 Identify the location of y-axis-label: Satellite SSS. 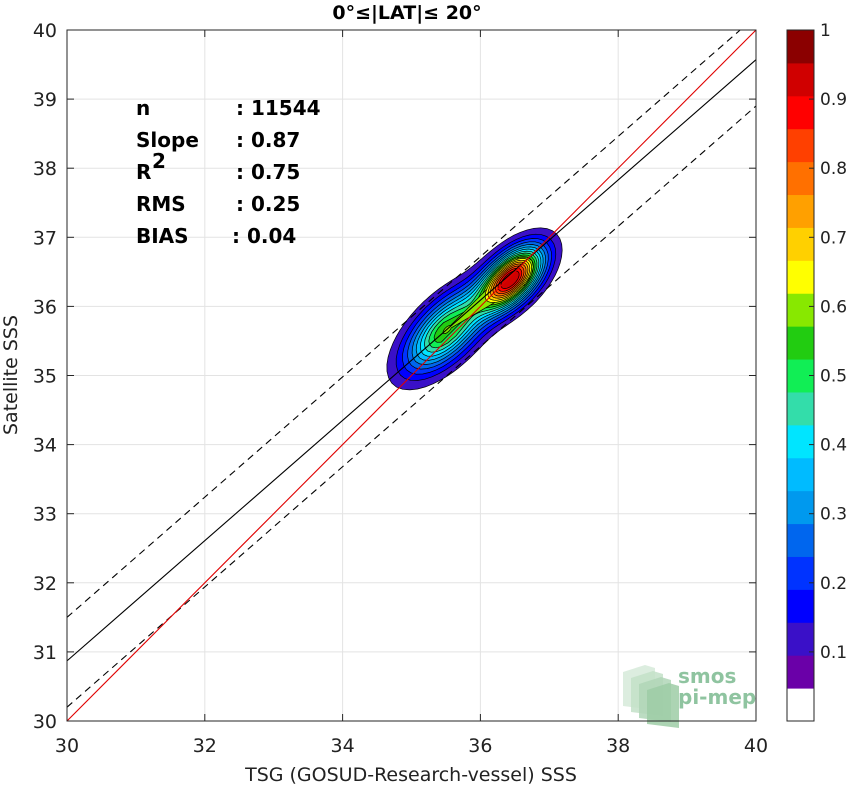
(11, 375).